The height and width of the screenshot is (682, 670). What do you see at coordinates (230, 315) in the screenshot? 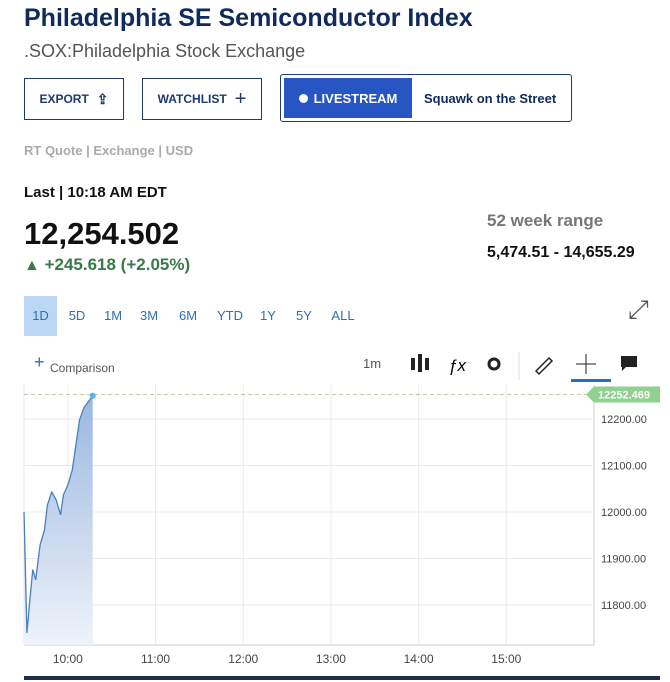
I see `range-tab: YTD` at bounding box center [230, 315].